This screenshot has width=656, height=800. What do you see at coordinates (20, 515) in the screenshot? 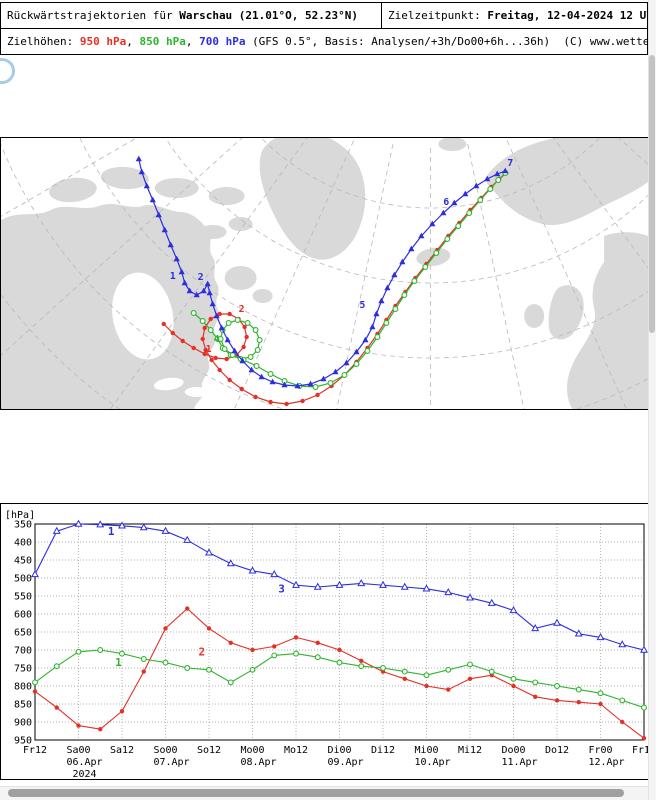
I see `y-axis-unit-label: [hPa]` at bounding box center [20, 515].